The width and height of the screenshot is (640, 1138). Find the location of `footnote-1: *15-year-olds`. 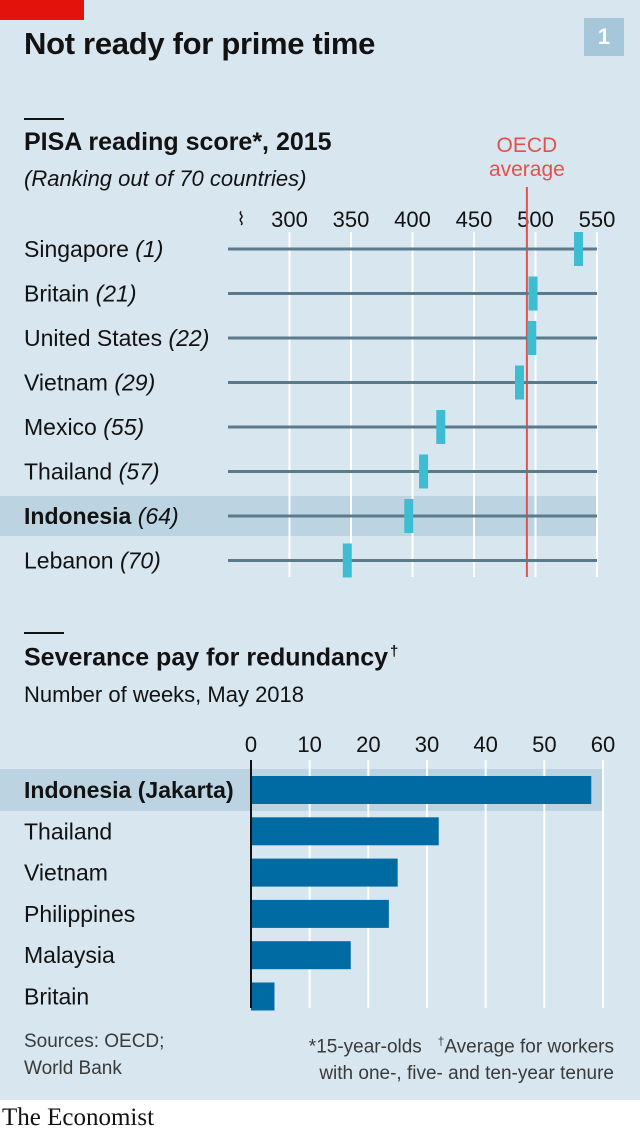

footnote-1: *15-year-olds is located at coordinates (365, 1047).